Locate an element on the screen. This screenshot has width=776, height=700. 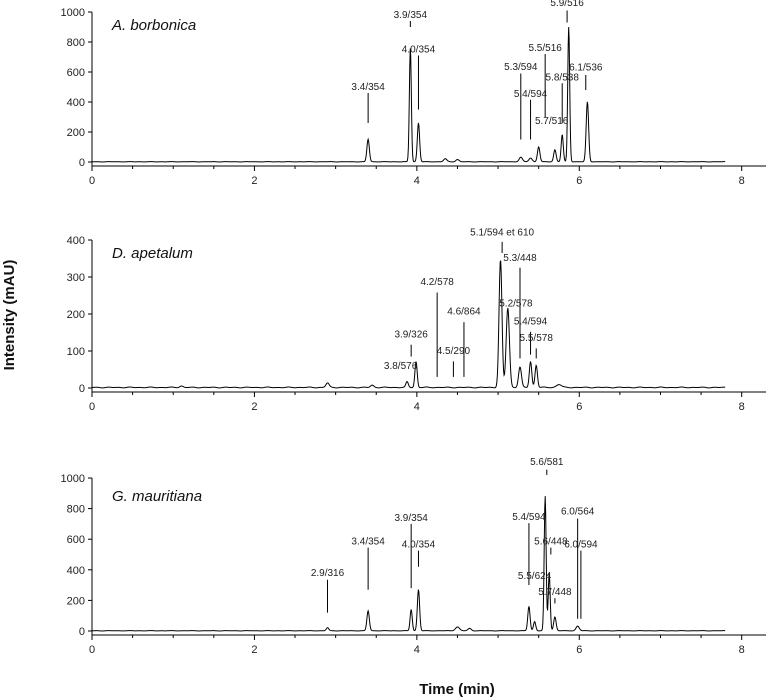
peak-label: 5.7/516 is located at coordinates (552, 121).